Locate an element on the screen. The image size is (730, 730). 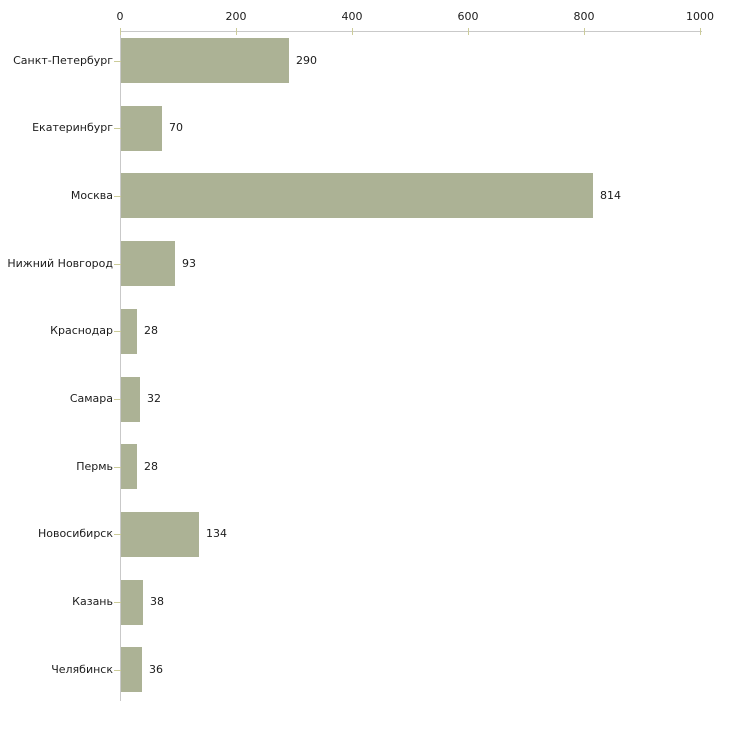
x-axis-tick-label: 400 is located at coordinates (352, 16).